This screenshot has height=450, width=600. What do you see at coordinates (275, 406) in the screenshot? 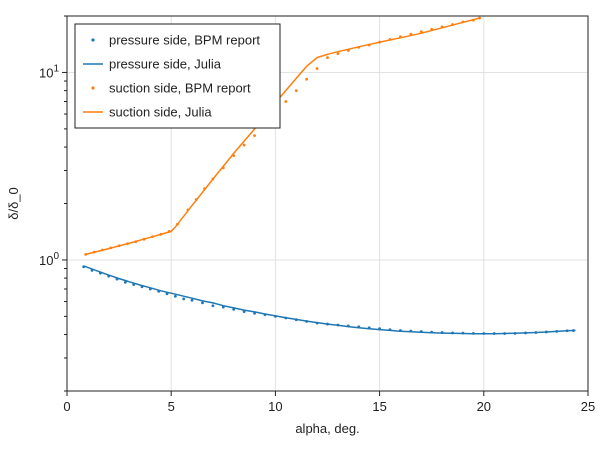
I see `x-tick-label: 10` at bounding box center [275, 406].